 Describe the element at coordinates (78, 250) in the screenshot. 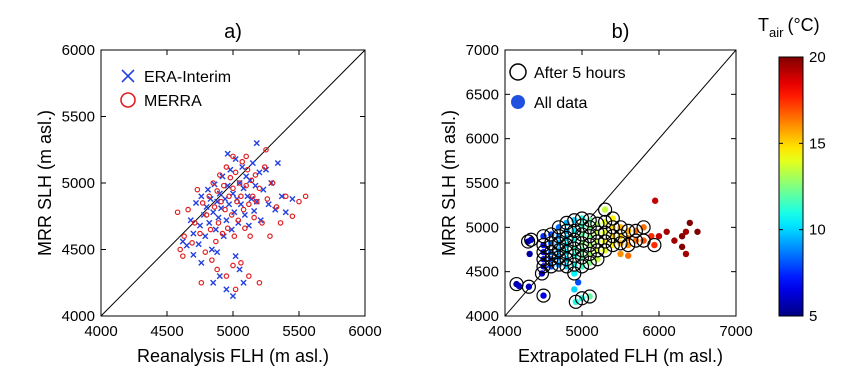

I see `y-tick-label: 4500` at that location.